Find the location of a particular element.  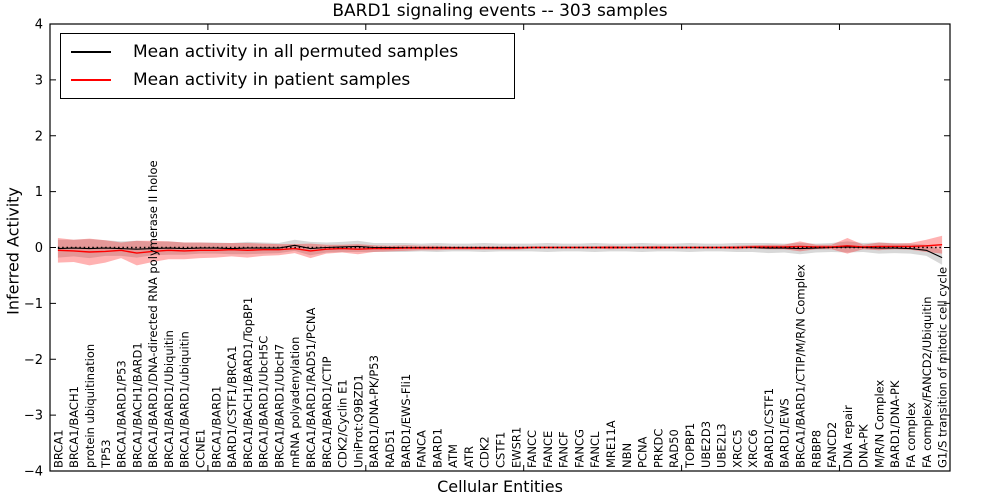

x-category-label: BARD1/EWS-Fli1 is located at coordinates (406, 421).